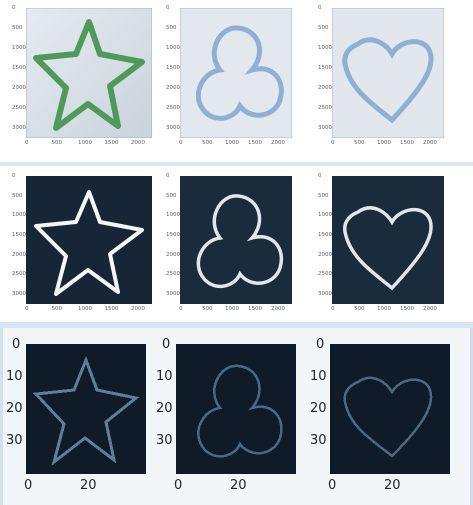  Describe the element at coordinates (111, 309) in the screenshot. I see `row2-panel0-x-tick-3: 1500` at that location.